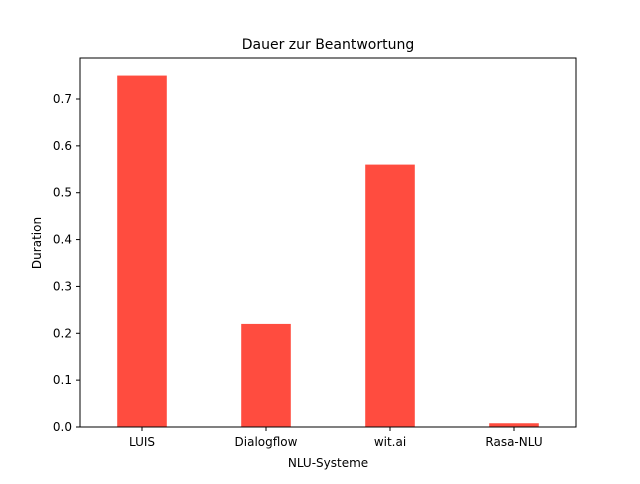  I want to click on y-tick-label: 0.7, so click(62, 99).